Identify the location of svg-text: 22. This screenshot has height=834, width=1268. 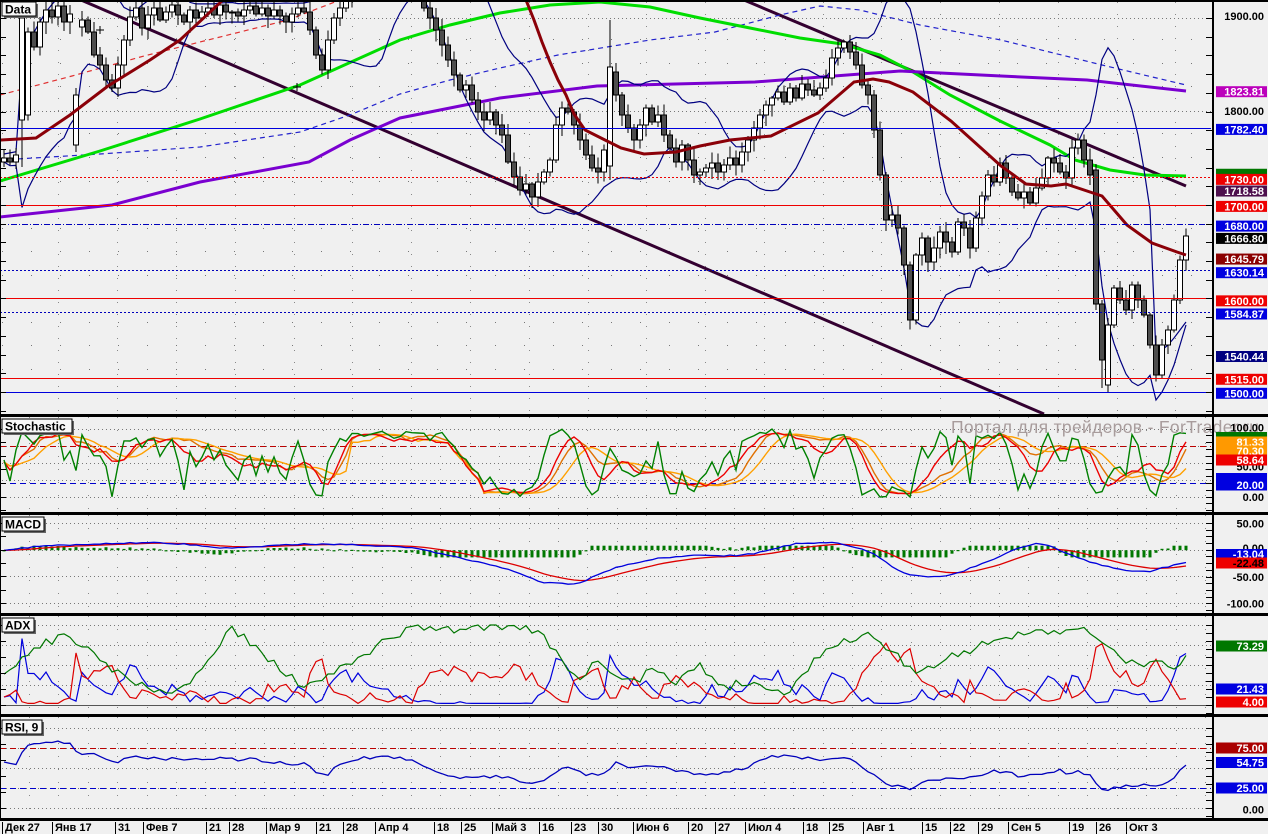
(959, 828).